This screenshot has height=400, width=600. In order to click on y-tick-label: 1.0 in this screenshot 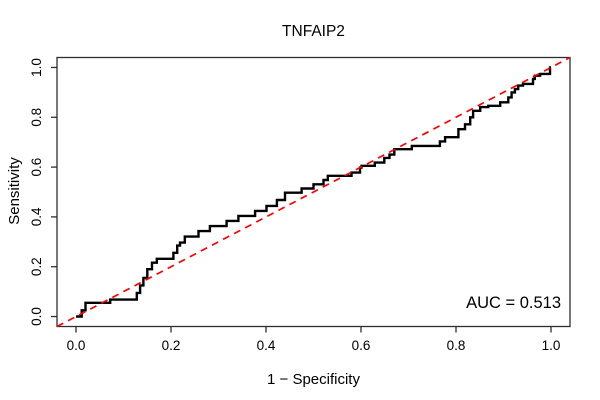, I will do `click(36, 67)`.